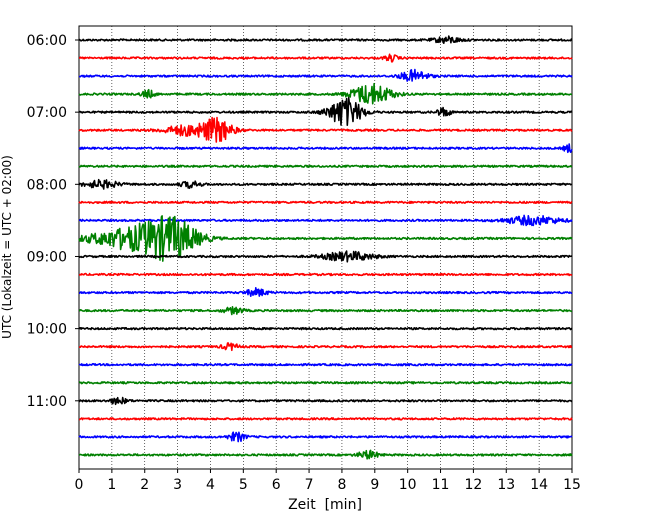 The width and height of the screenshot is (650, 520). What do you see at coordinates (572, 485) in the screenshot?
I see `x-tick-label: 15` at bounding box center [572, 485].